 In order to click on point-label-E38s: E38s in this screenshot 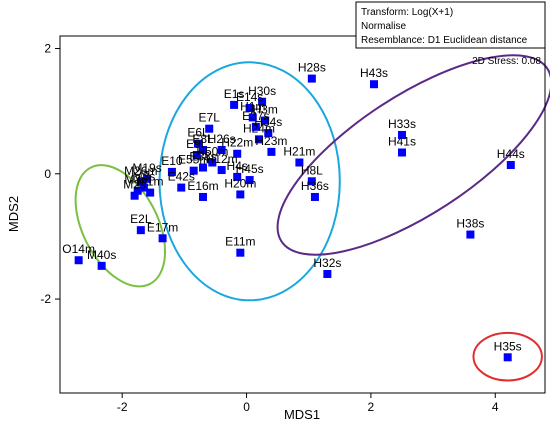, I will do `click(202, 157)`.